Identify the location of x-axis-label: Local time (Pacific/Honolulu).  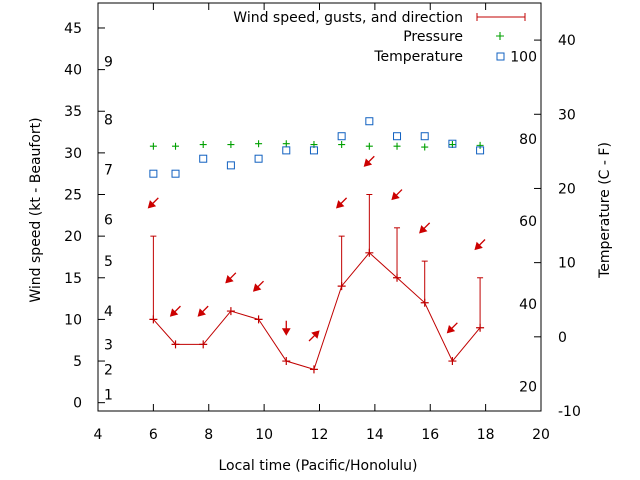
(317, 466).